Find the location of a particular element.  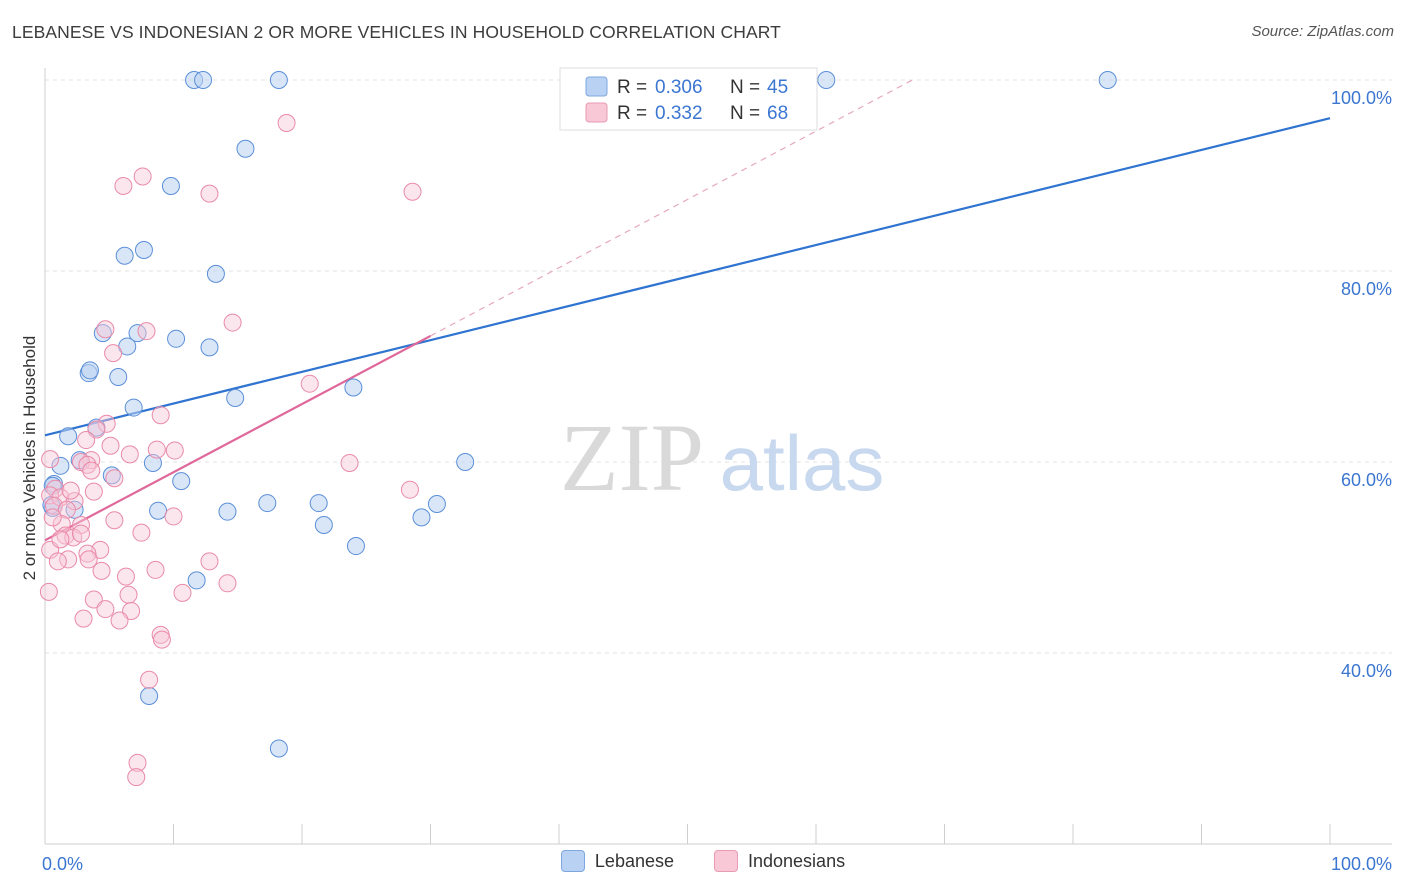

legend-label-indonesians: Indonesians is located at coordinates (797, 860).